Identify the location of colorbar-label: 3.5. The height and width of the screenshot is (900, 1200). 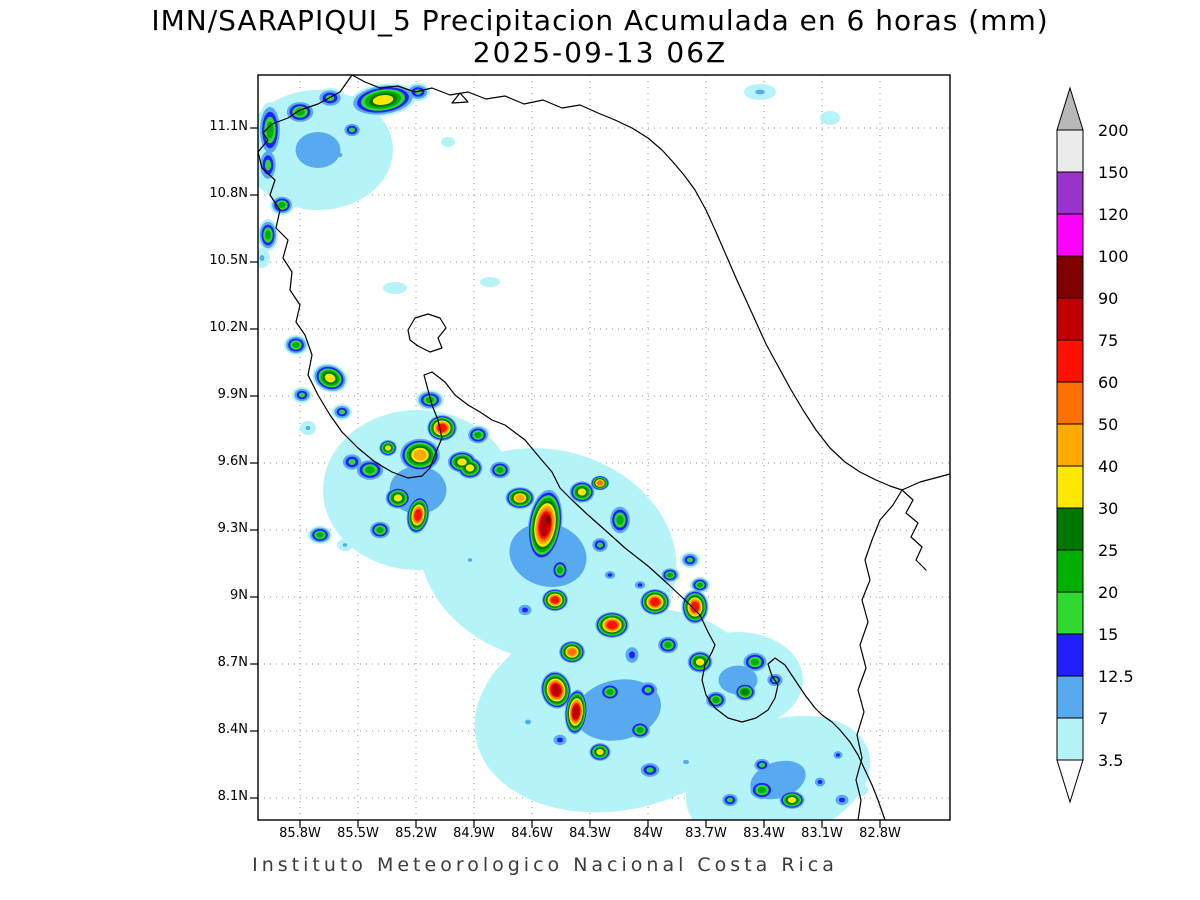
(1110, 760).